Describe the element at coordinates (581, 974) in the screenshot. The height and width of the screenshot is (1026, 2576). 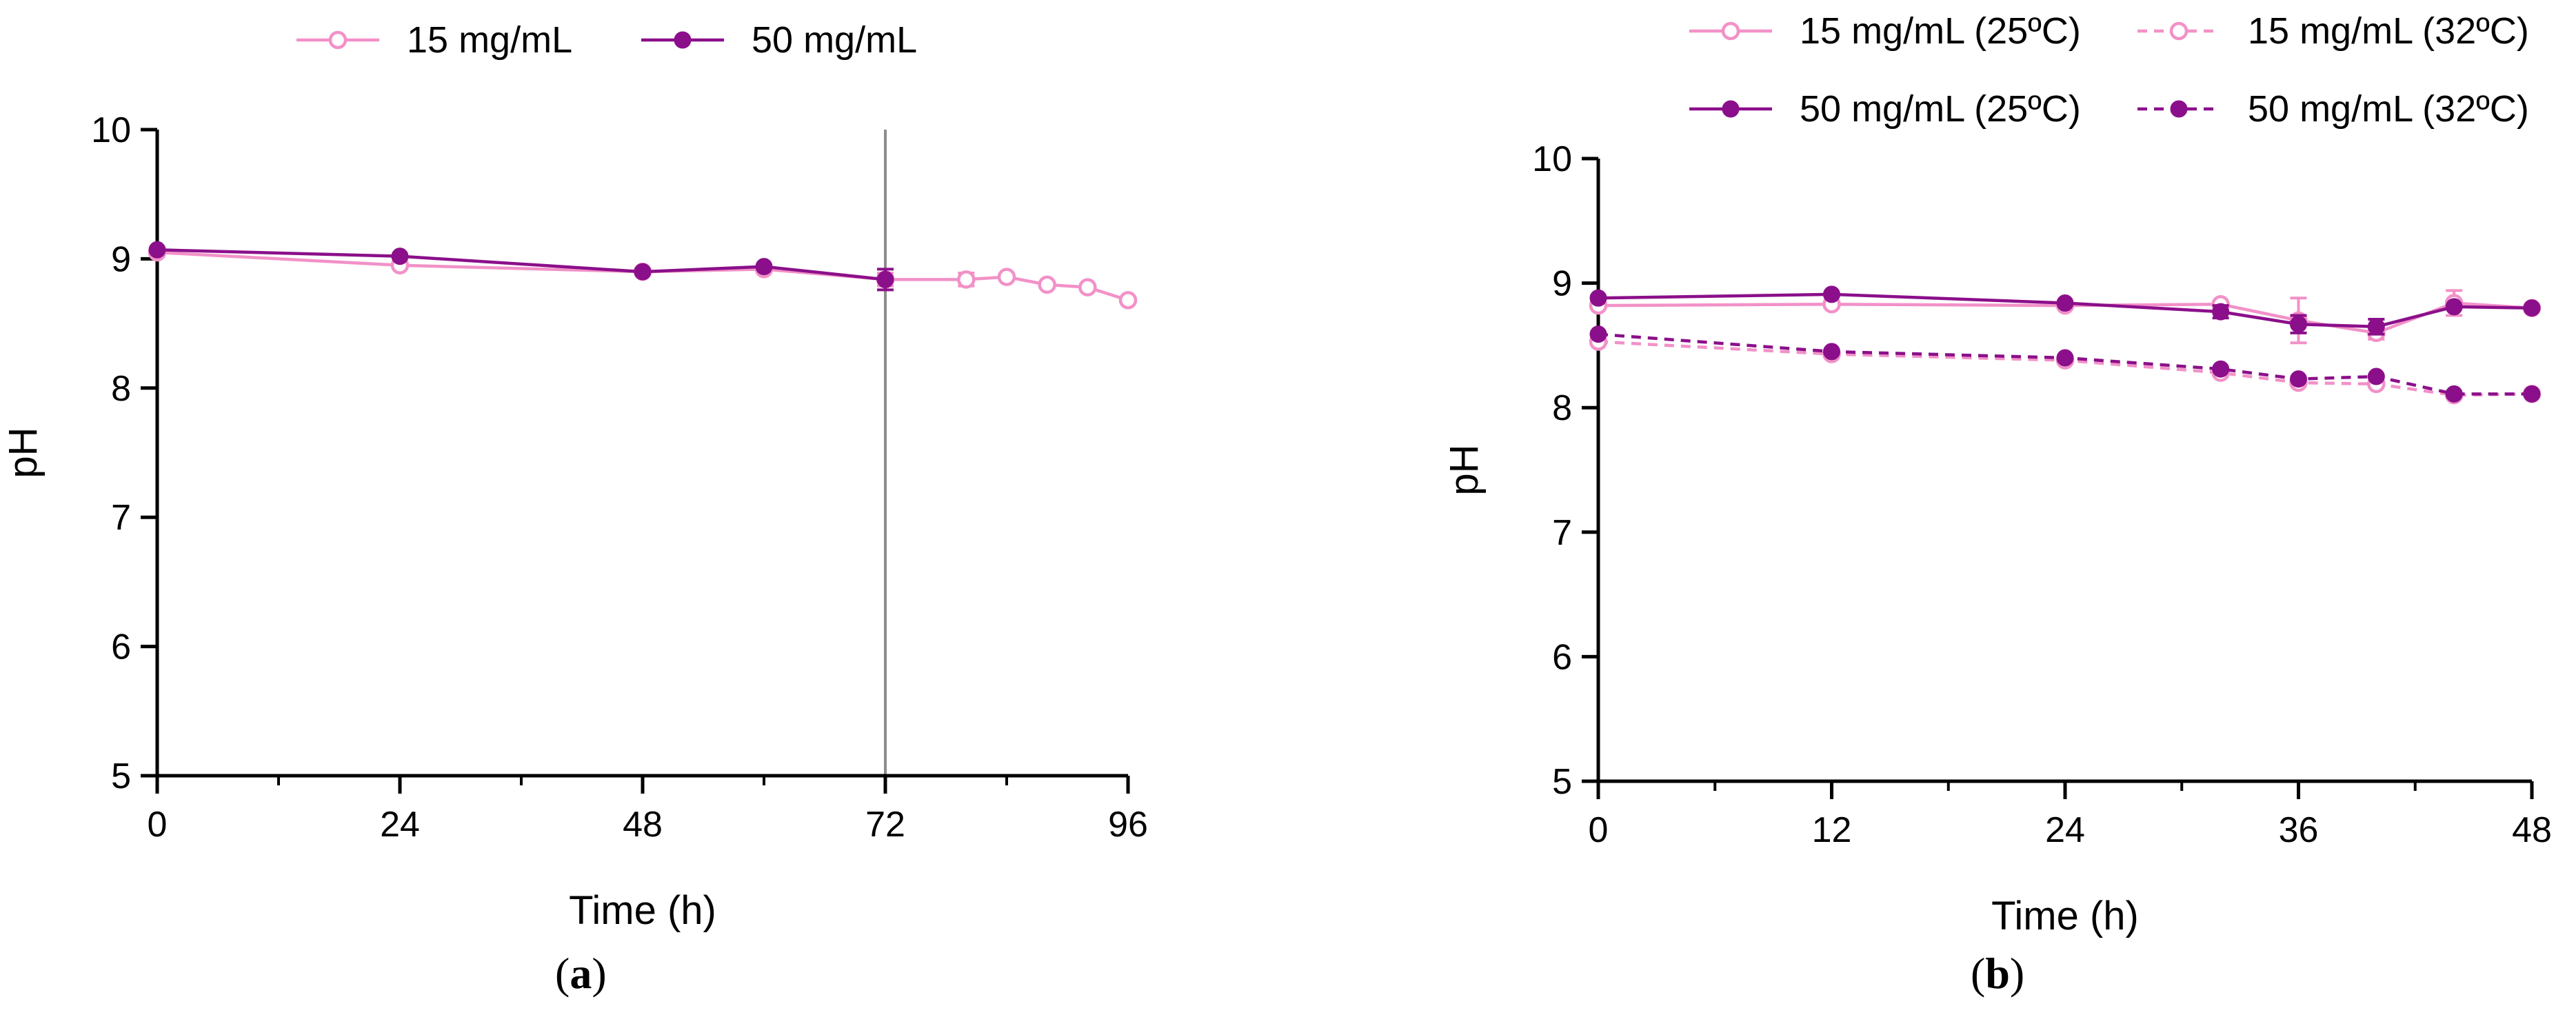
I see `panel-label-a: (a)` at that location.